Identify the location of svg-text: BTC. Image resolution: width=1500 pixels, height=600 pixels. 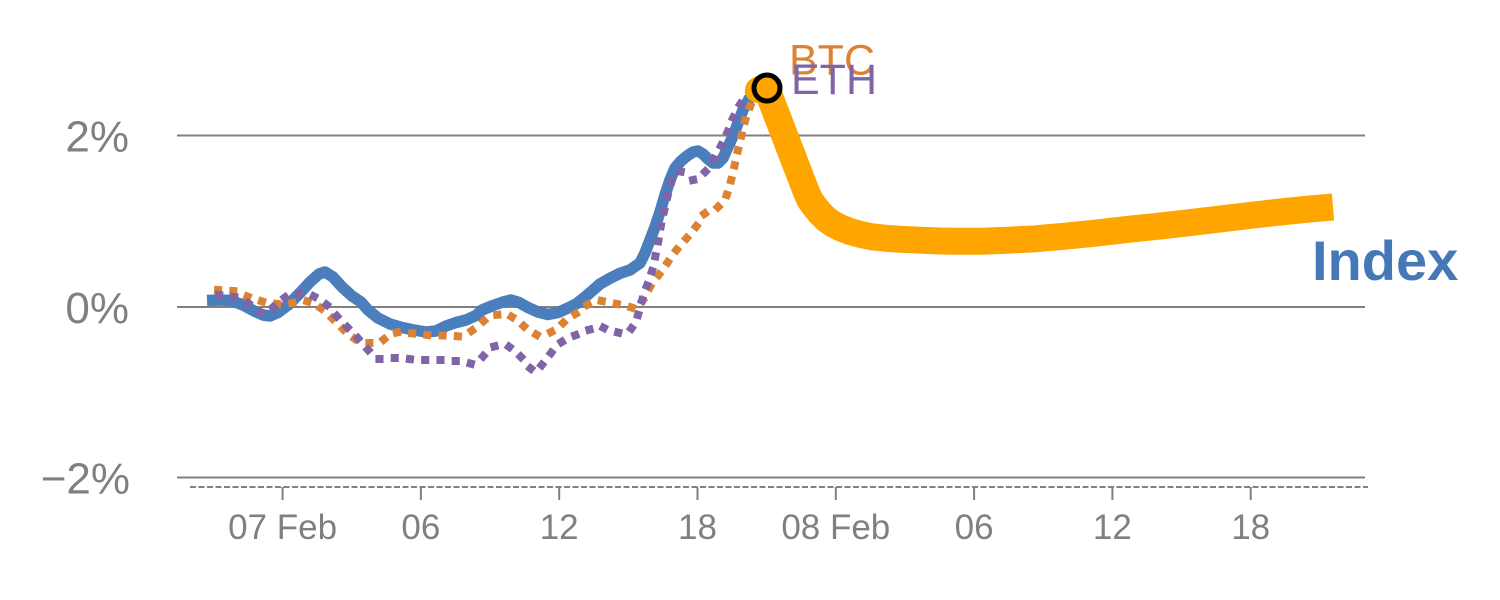
(832, 61).